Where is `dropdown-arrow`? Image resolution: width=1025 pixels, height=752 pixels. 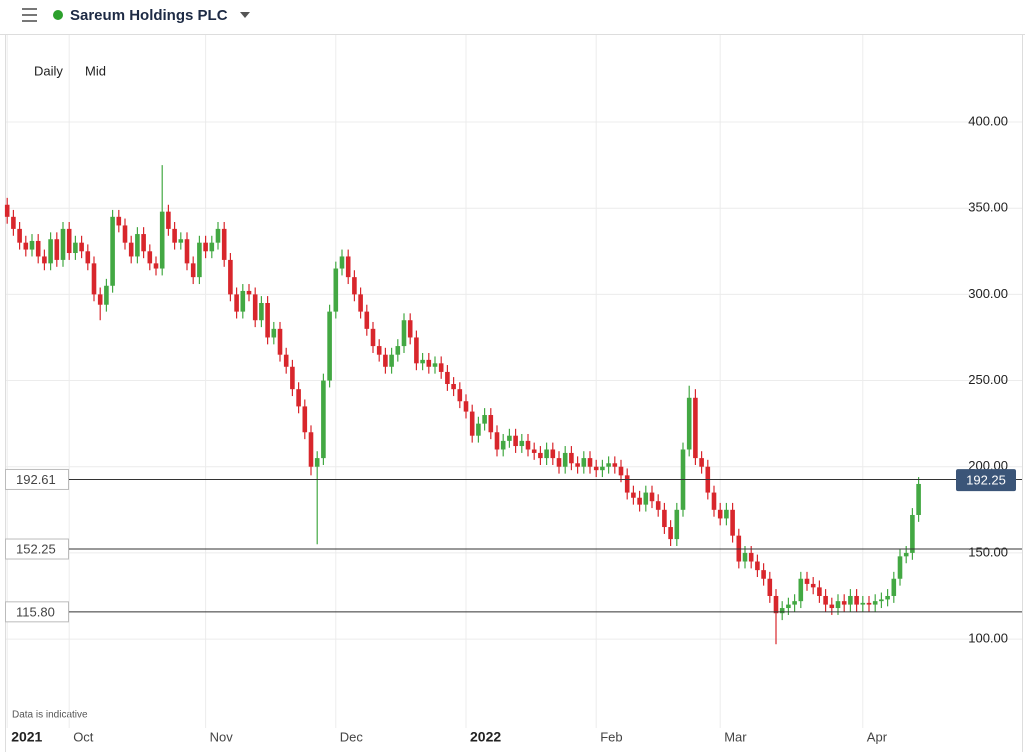
dropdown-arrow is located at coordinates (245, 15).